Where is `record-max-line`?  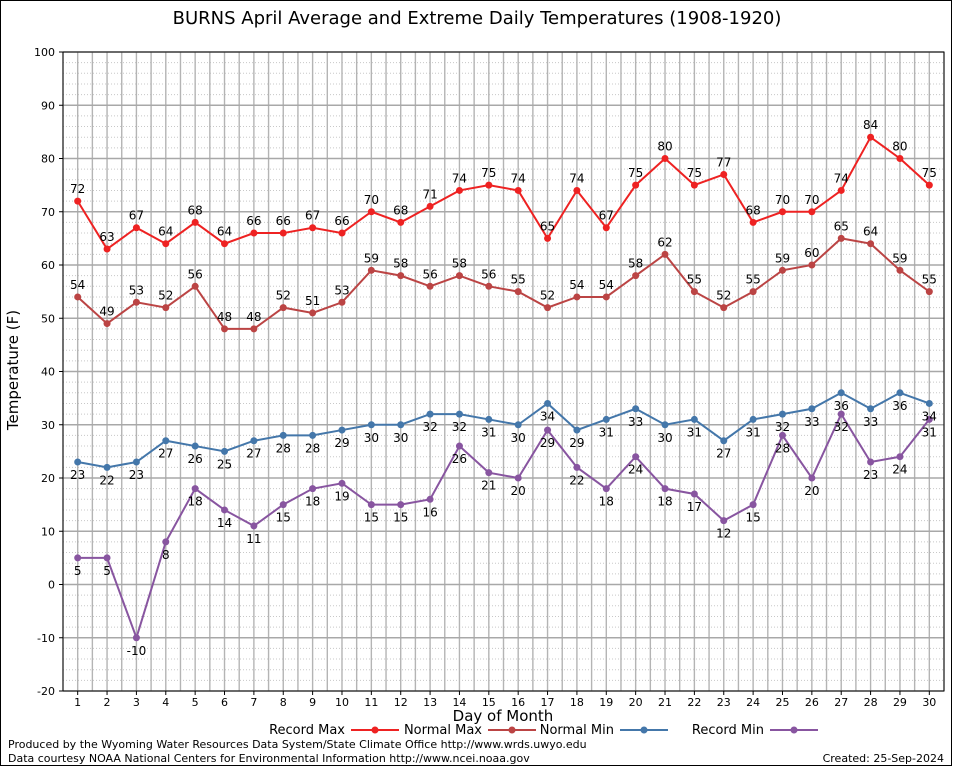
record-max-line is located at coordinates (503, 193).